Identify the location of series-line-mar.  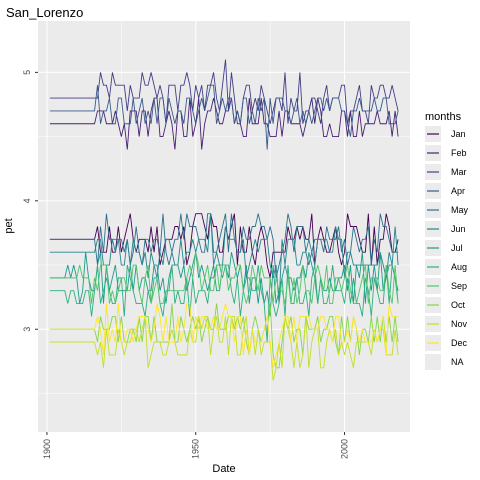
(224, 92).